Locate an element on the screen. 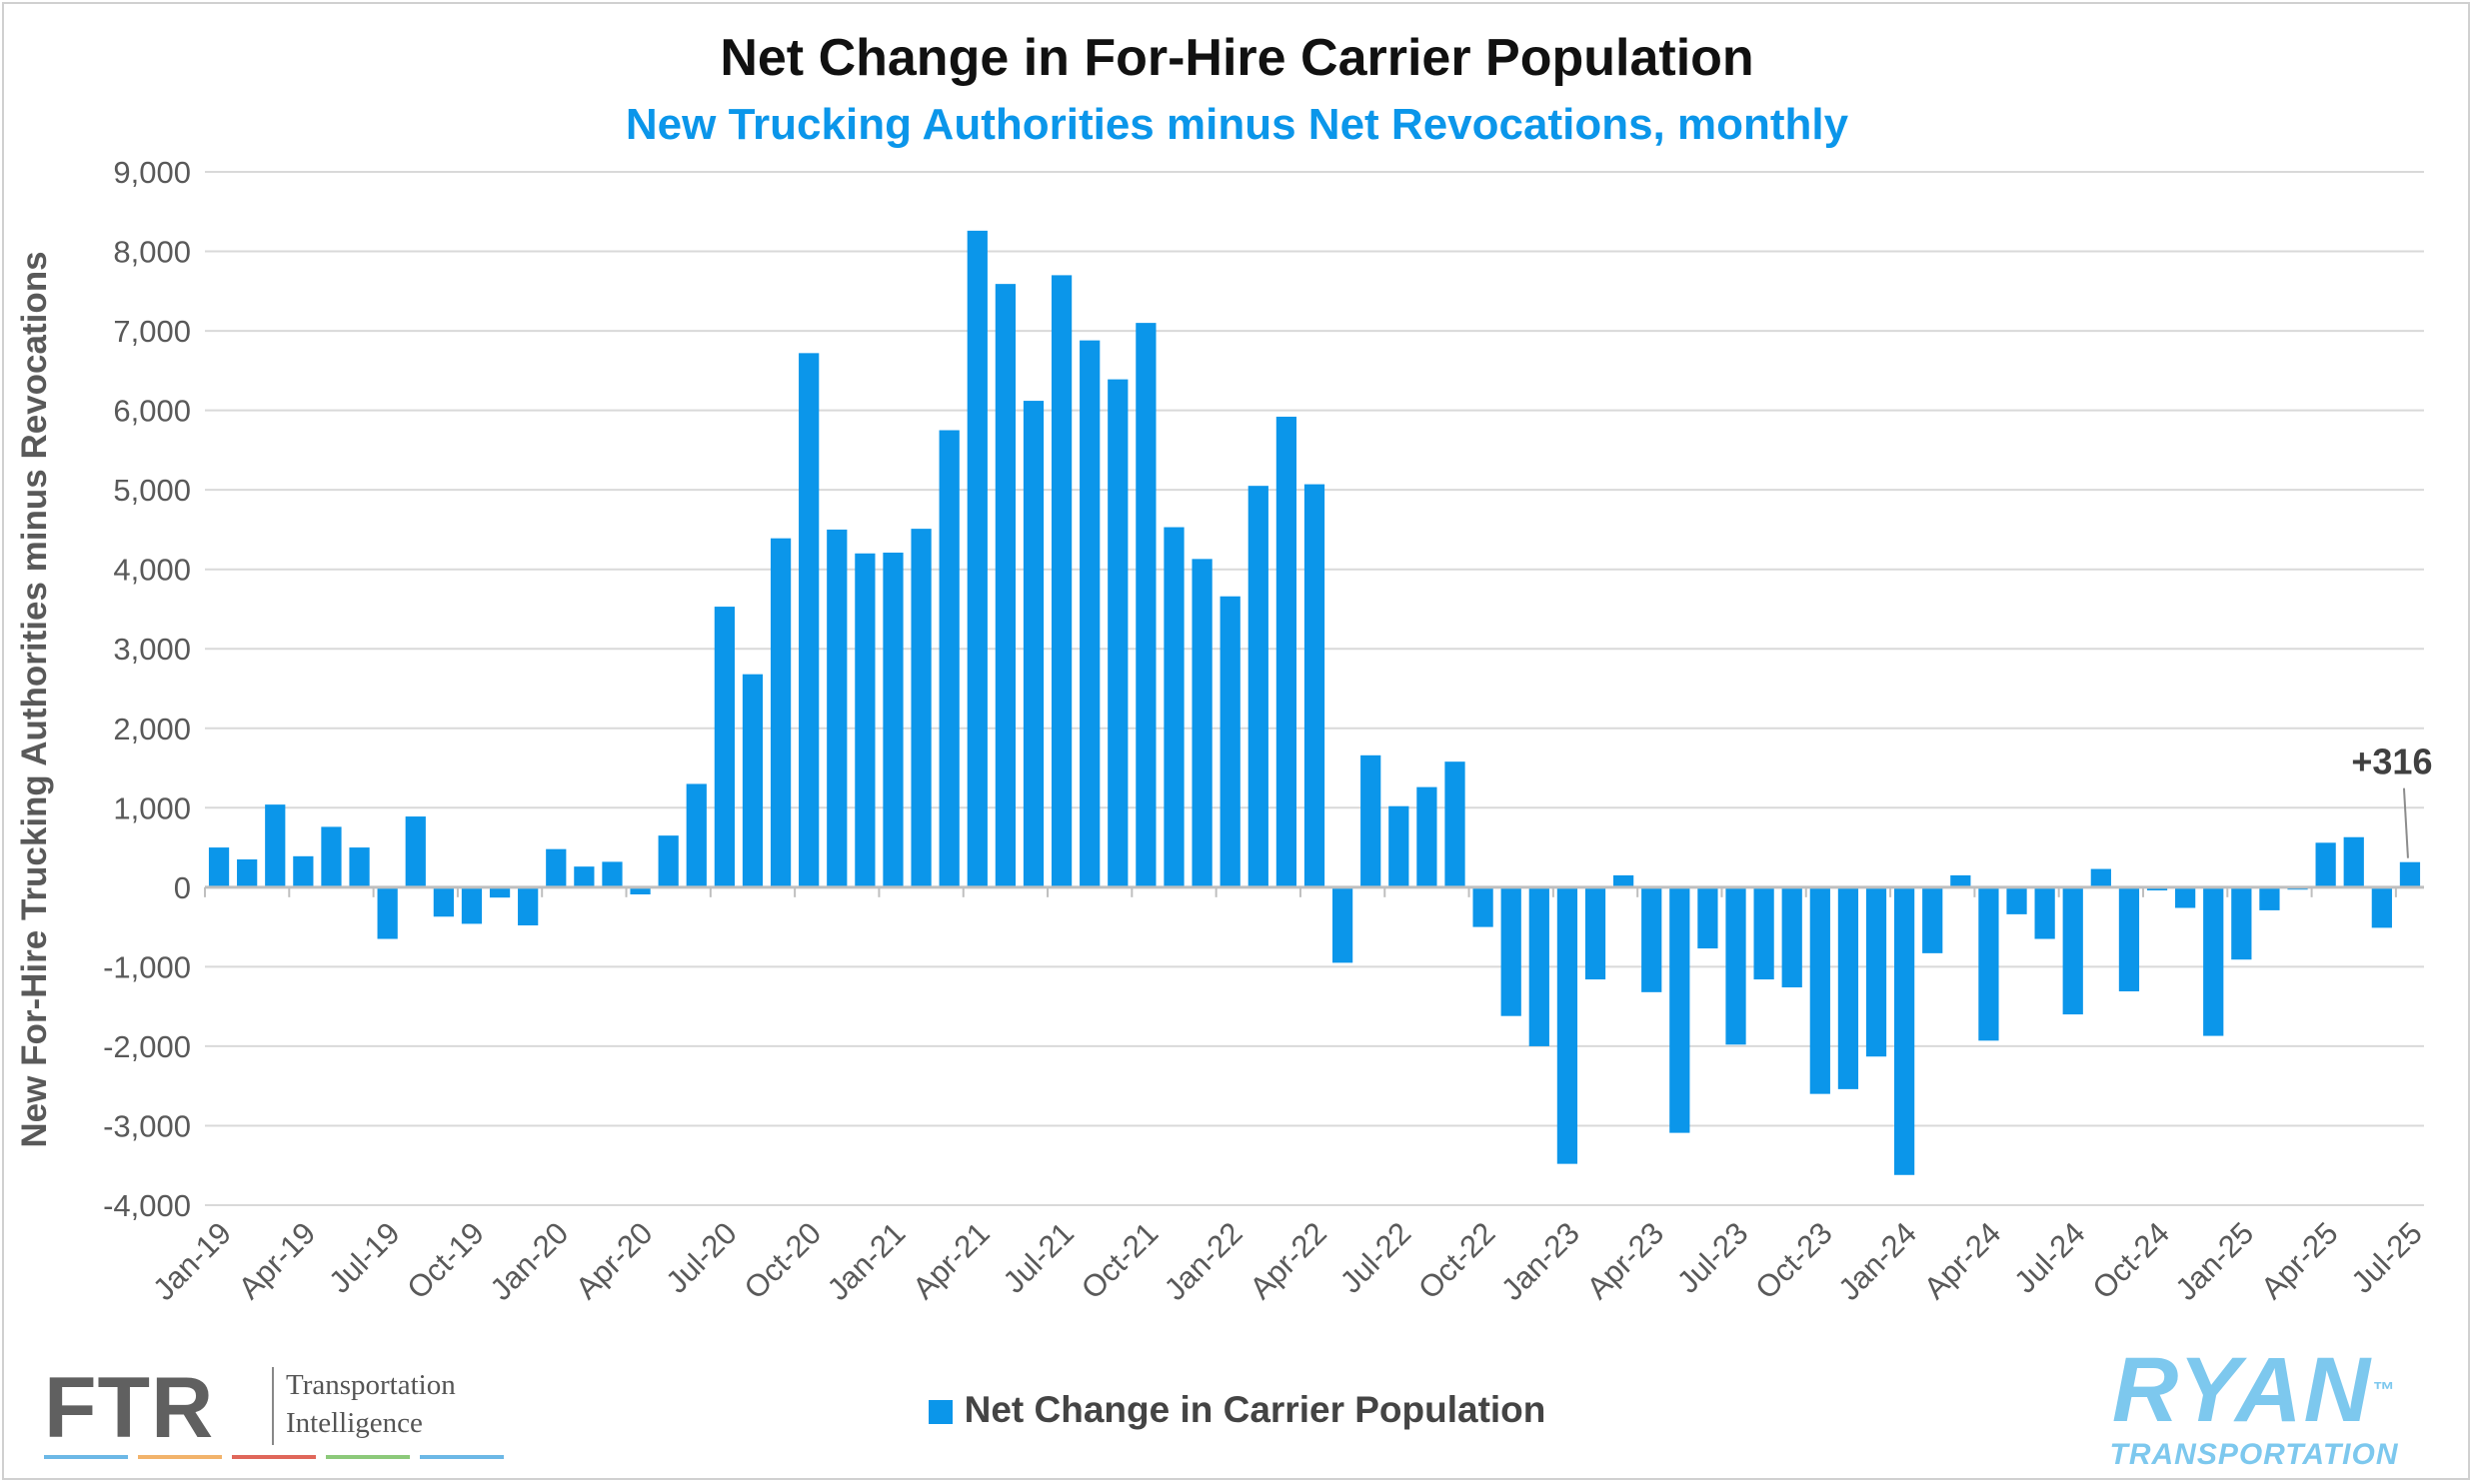 This screenshot has width=2474, height=1484. x-tick-label: Jan-24 is located at coordinates (1877, 1261).